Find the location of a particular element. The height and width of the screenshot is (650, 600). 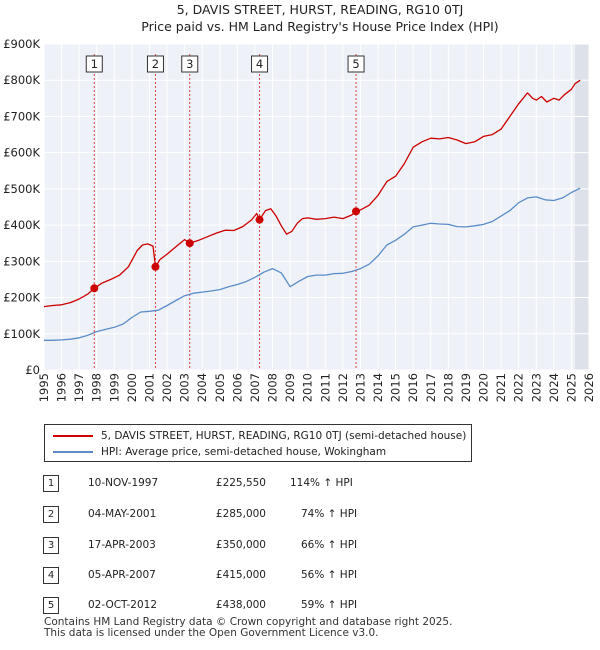

tx-hpi: 56% ↑ HPI is located at coordinates (329, 575).